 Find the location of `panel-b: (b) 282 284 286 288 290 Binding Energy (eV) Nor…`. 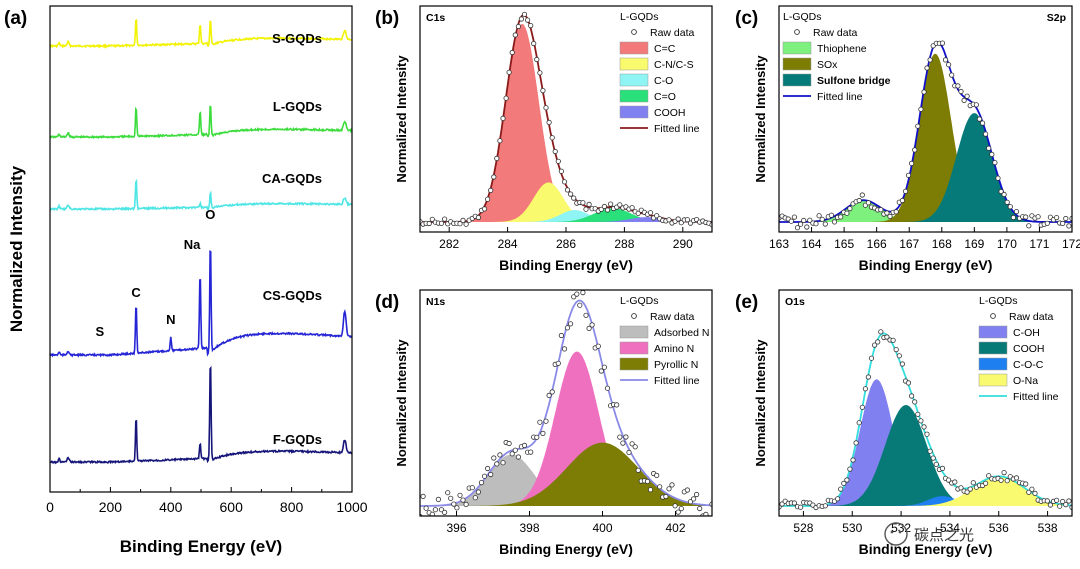

panel-b: (b) 282 284 286 288 290 Binding Energy (eV) Nor… is located at coordinates (544, 139).